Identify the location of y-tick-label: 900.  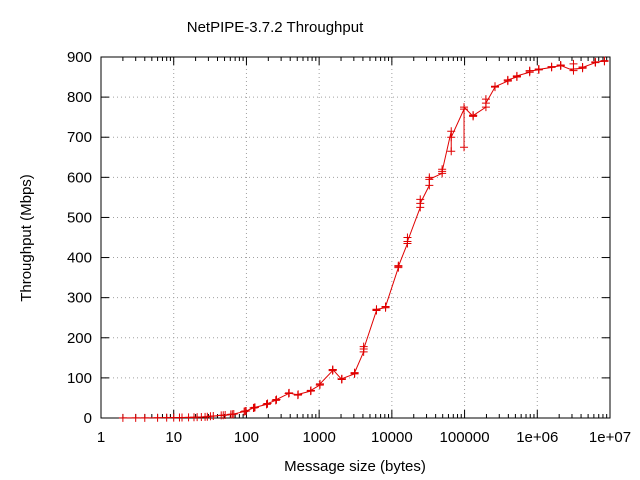
(79, 57).